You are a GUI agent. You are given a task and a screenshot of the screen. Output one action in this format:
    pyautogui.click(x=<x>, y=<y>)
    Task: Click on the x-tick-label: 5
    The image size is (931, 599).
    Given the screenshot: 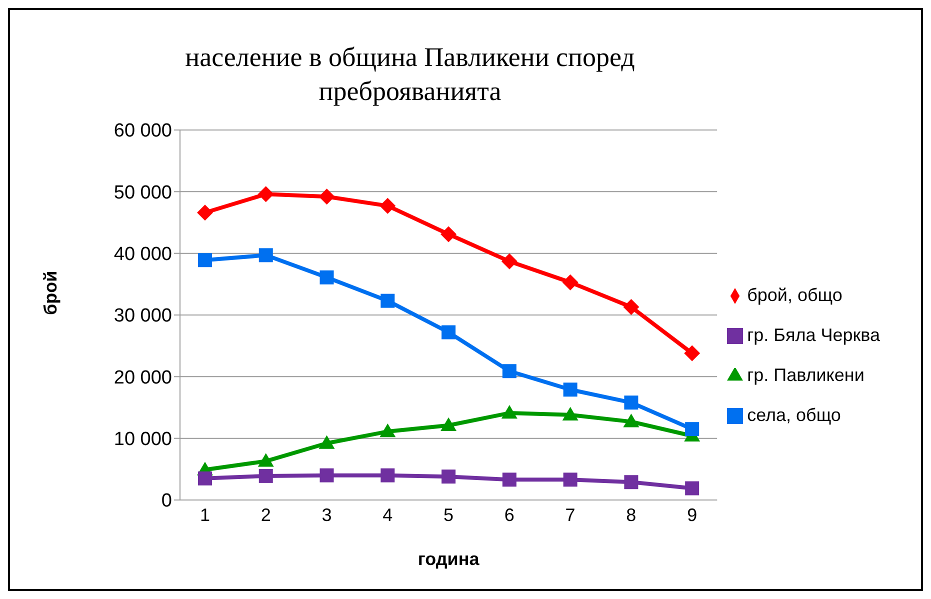 What is the action you would take?
    pyautogui.click(x=449, y=514)
    